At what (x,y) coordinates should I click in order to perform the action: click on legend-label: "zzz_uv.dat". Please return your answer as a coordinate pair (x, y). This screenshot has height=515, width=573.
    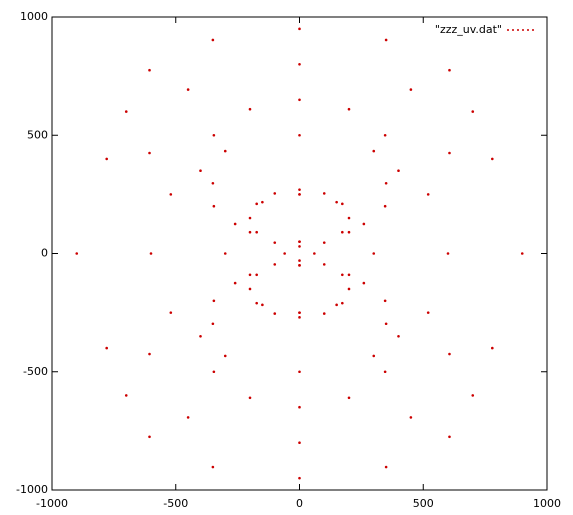
    Looking at the image, I should click on (468, 29).